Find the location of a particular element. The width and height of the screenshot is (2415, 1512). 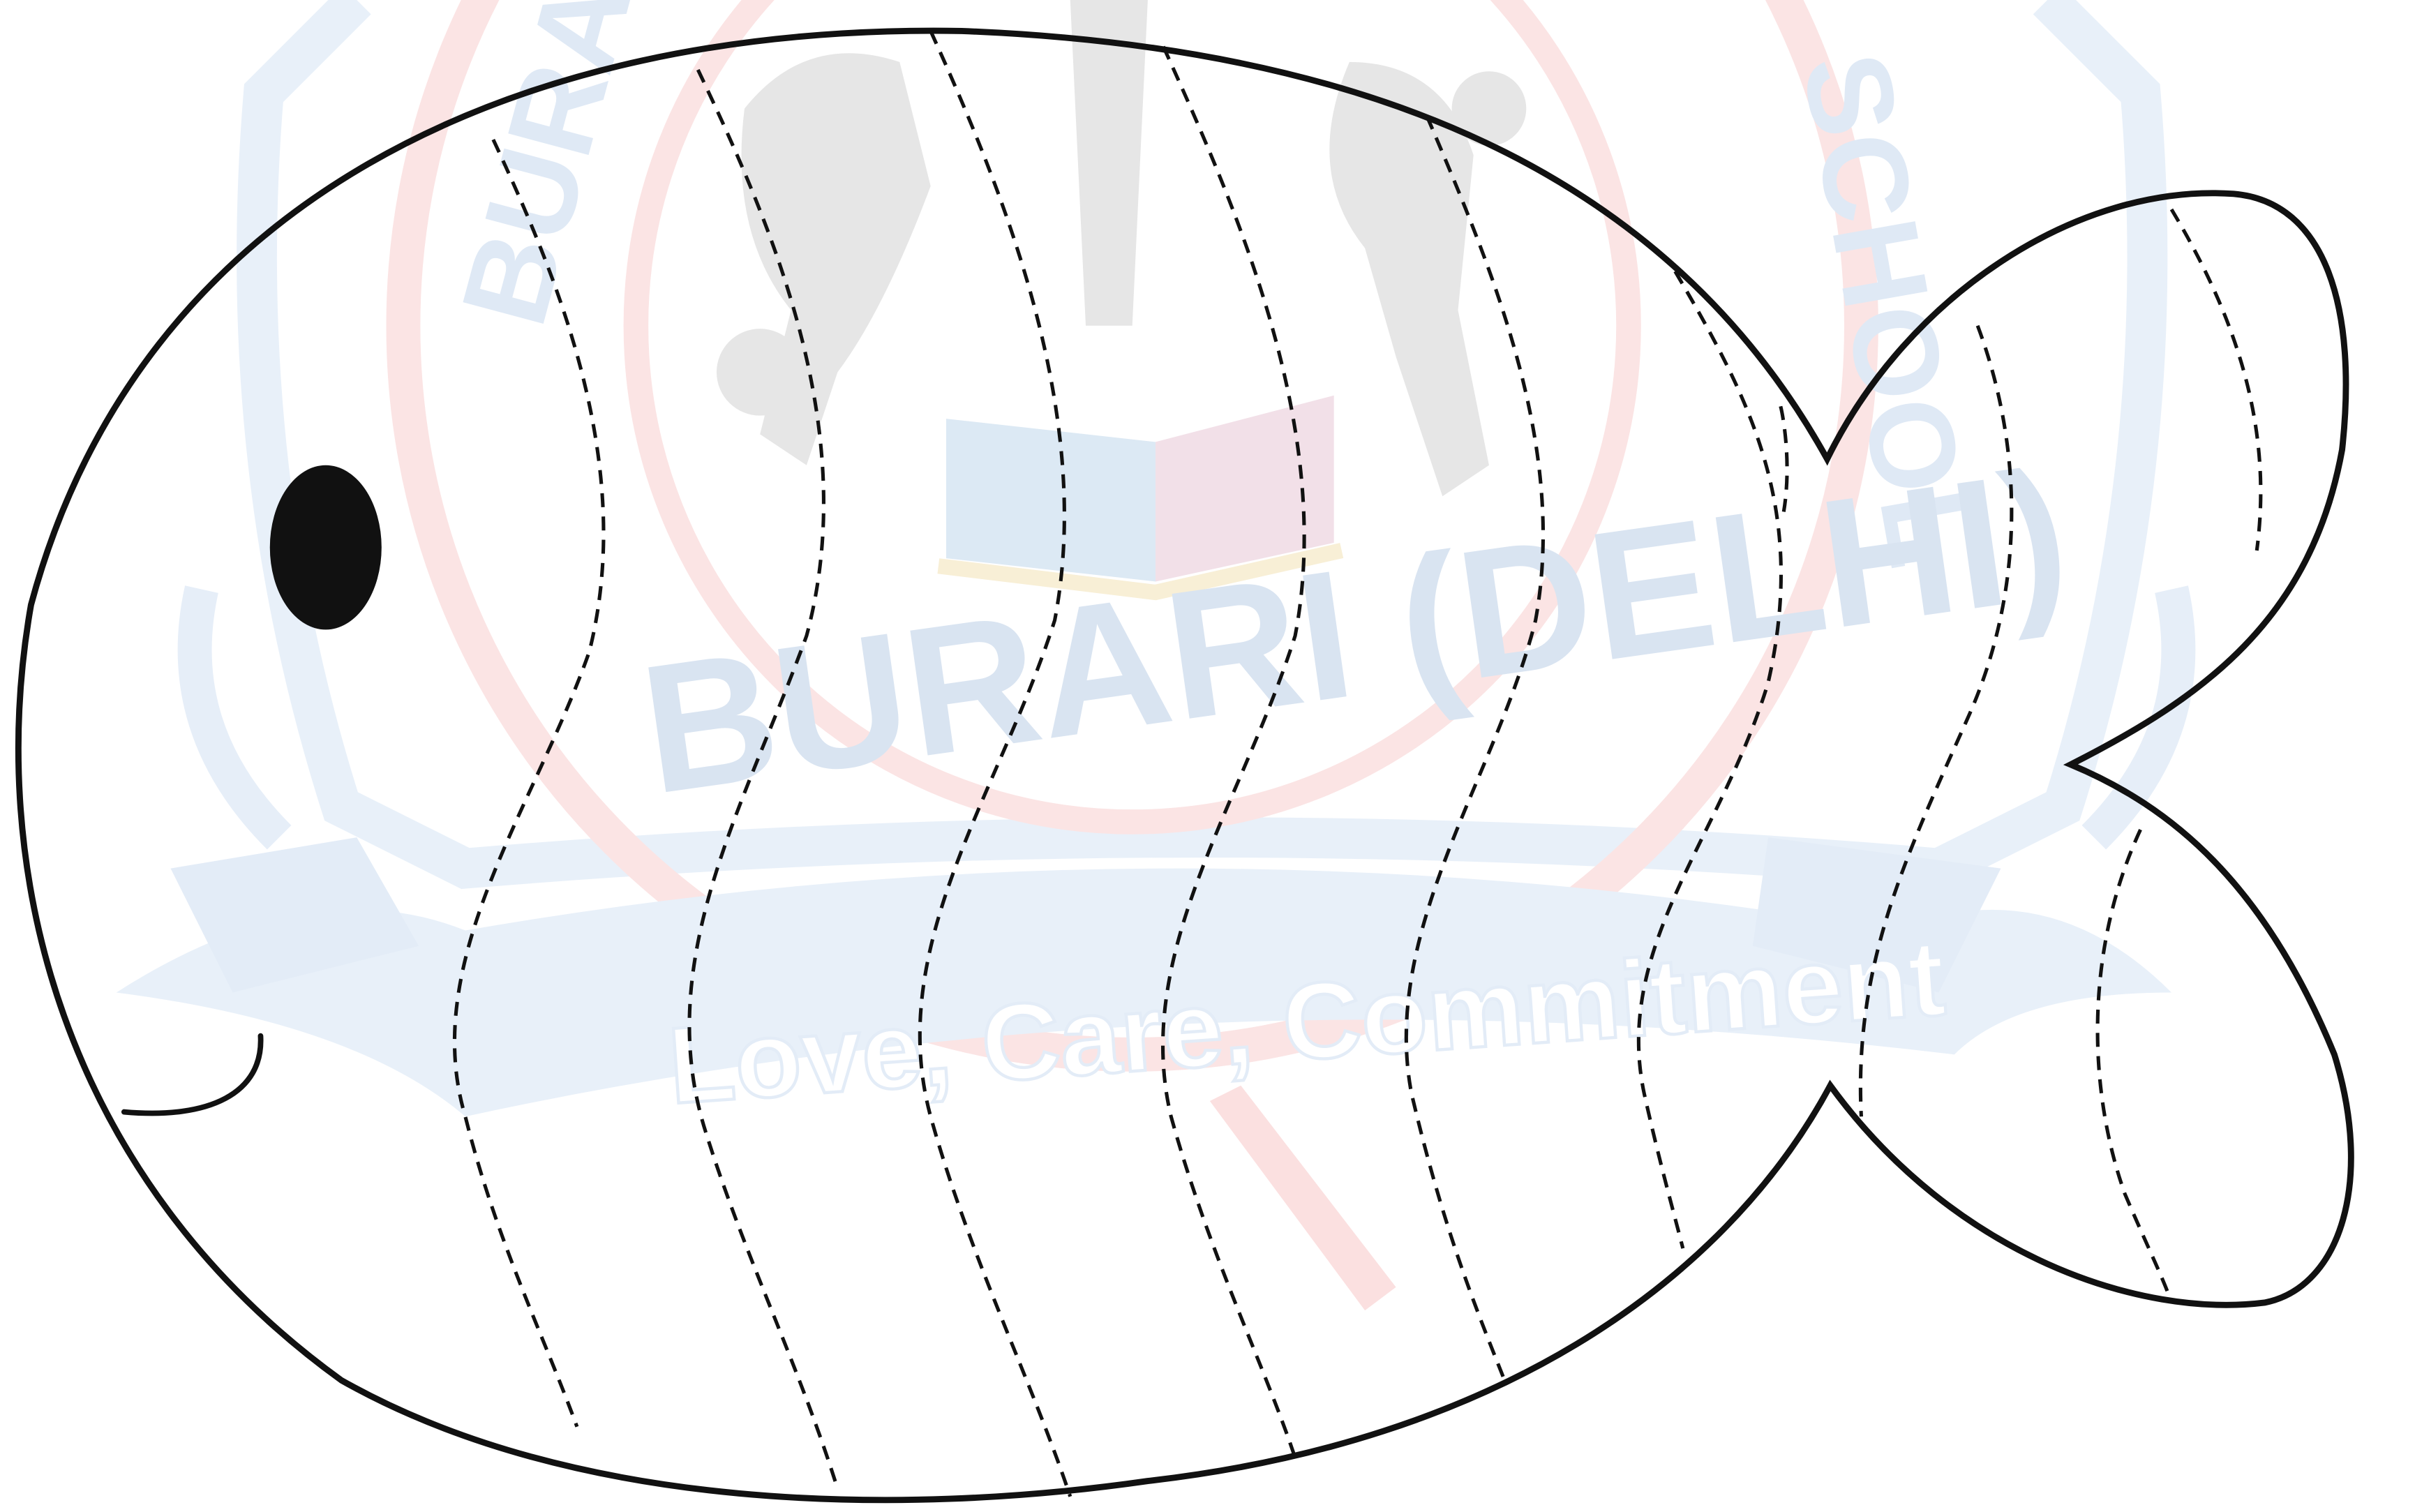

fish-tail-stripes is located at coordinates (2060, 755).